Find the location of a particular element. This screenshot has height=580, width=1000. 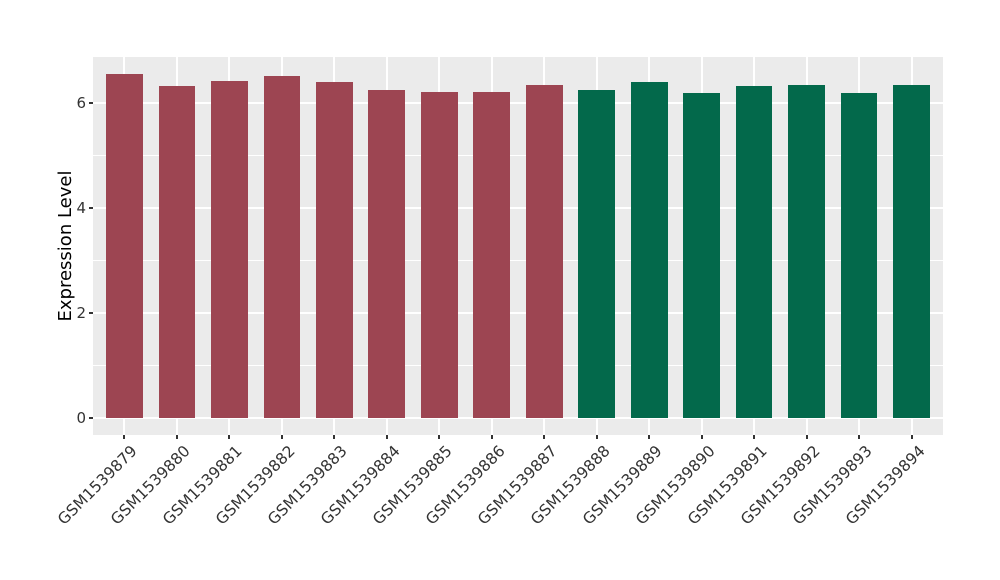

y-tick-label: 0 is located at coordinates (81, 417).